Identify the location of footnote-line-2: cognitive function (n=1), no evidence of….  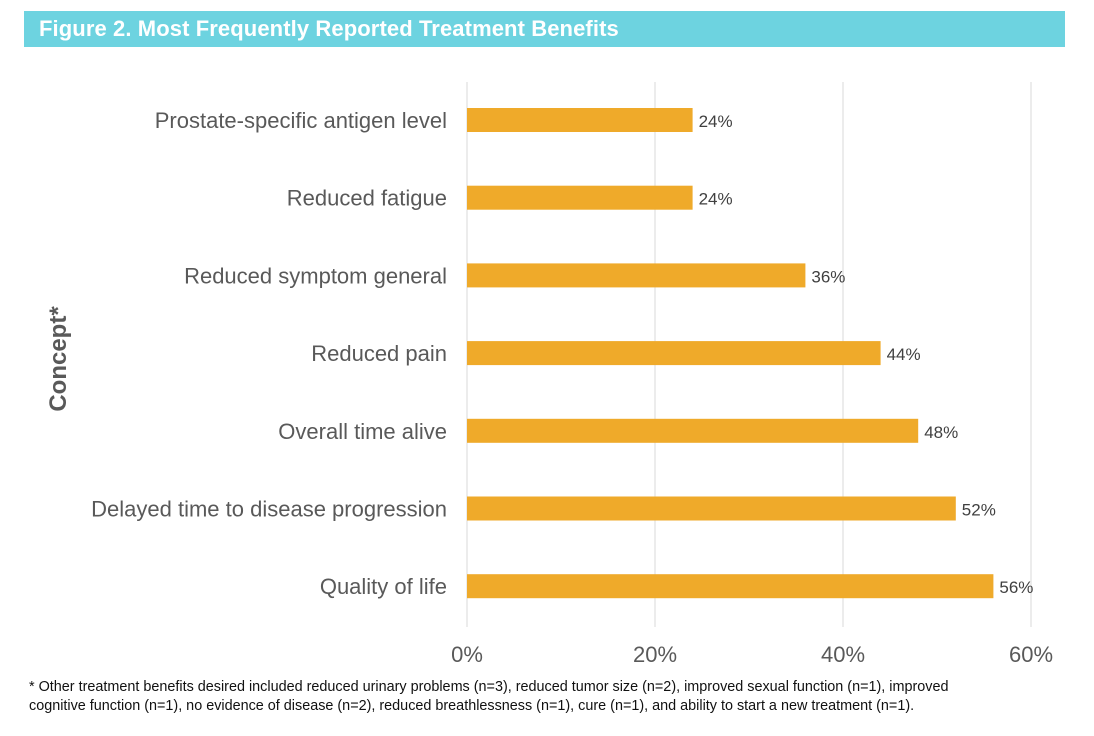
(472, 705).